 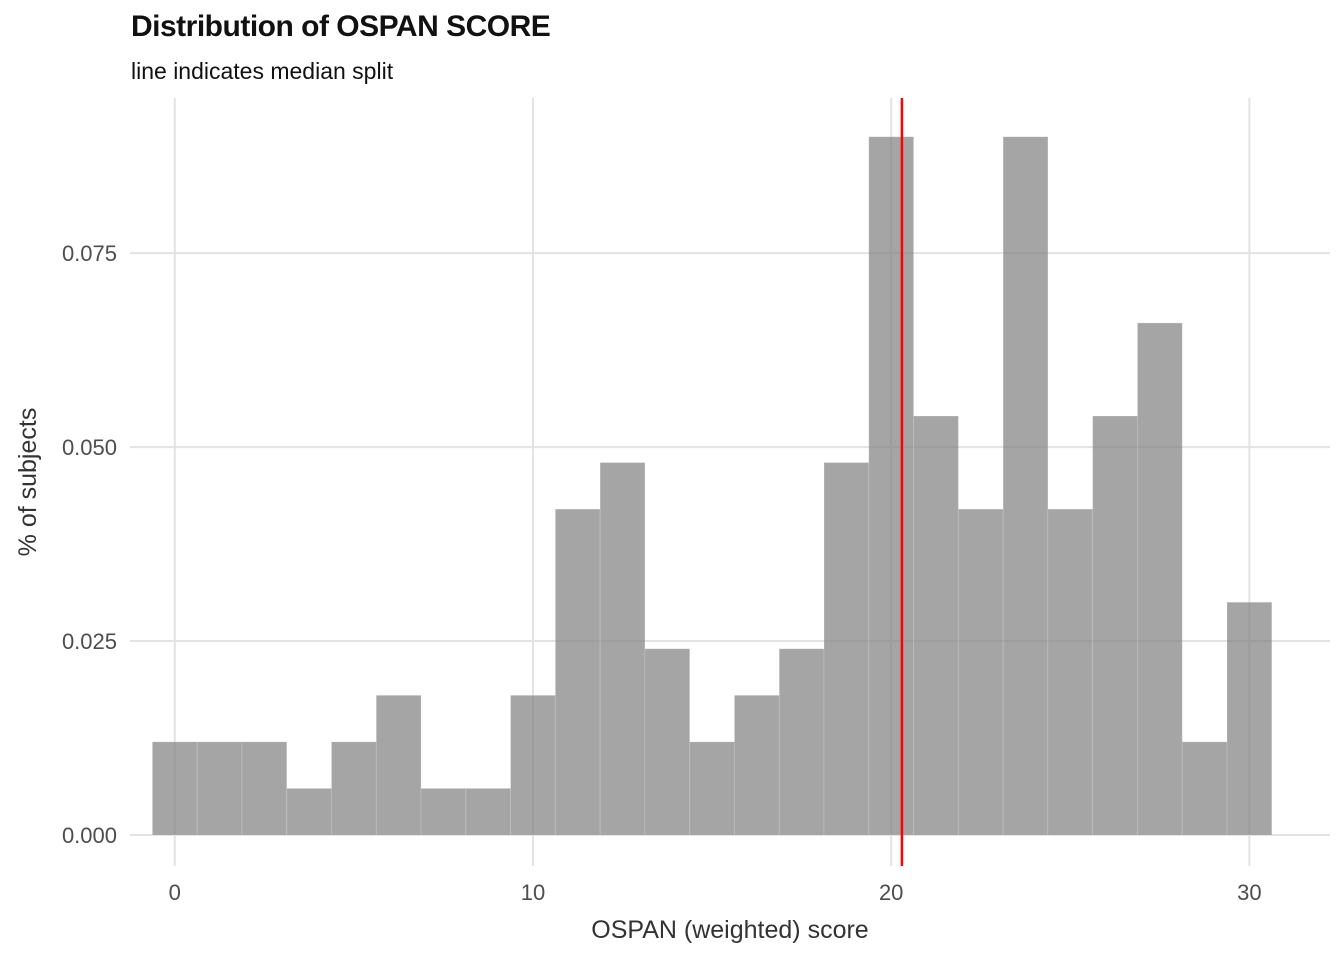 I want to click on y-tick-label-1: 0.025, so click(x=89, y=641).